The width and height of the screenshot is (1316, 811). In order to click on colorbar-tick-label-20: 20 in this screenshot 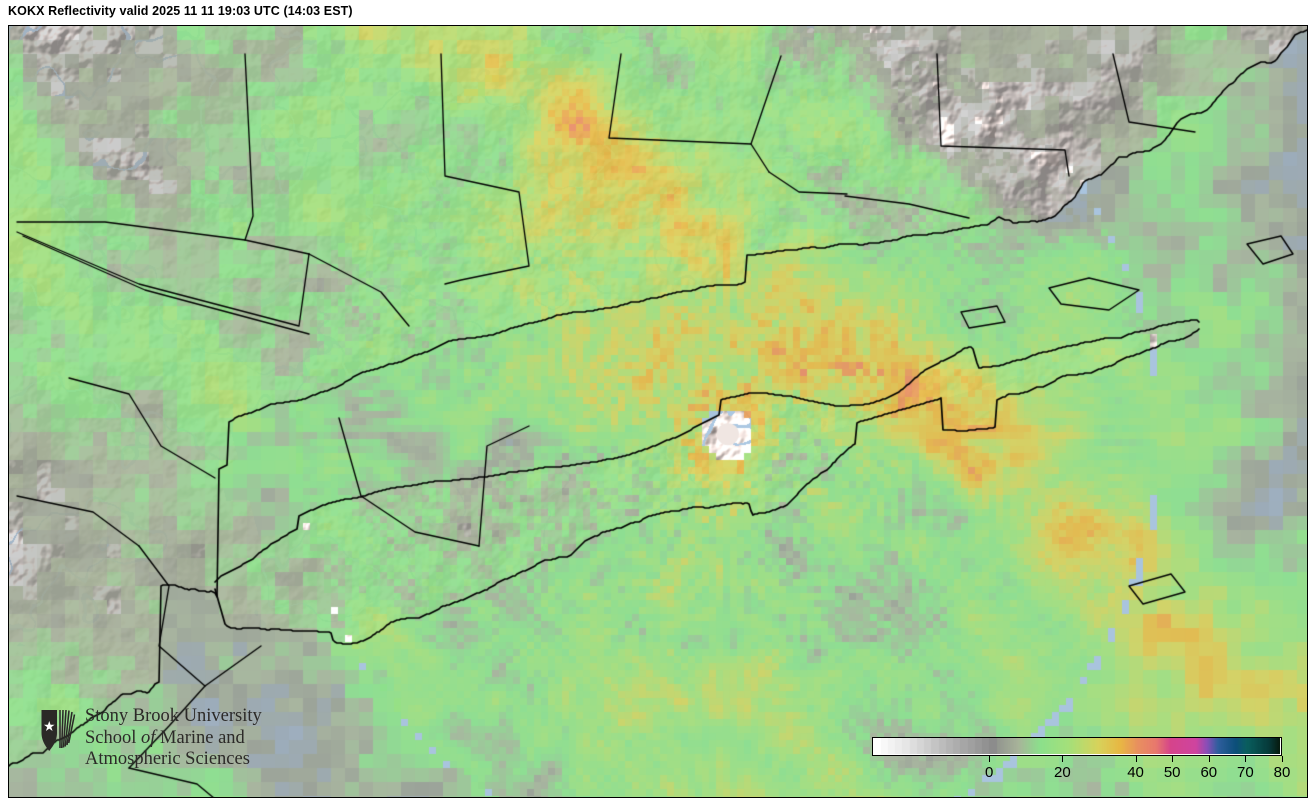, I will do `click(1062, 772)`.